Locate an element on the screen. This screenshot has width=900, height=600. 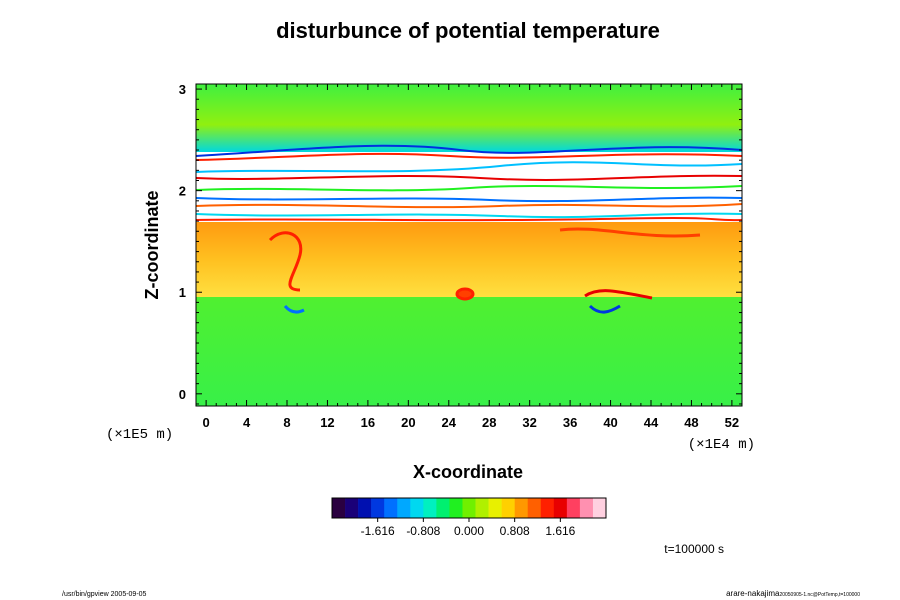
x-axis-label: X-coordinate is located at coordinates (468, 472).